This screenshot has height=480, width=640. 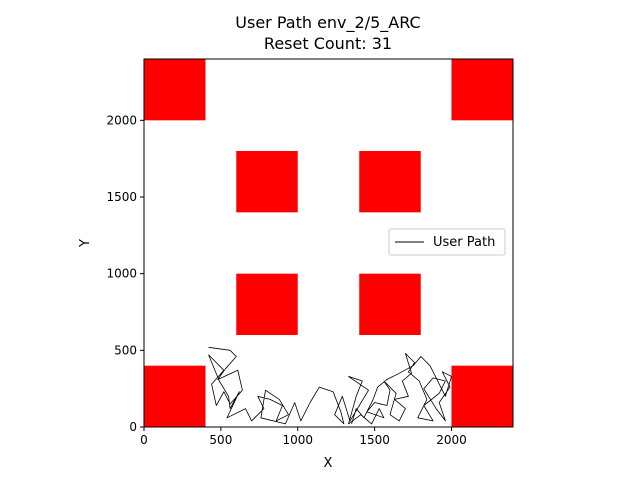 What do you see at coordinates (85, 243) in the screenshot?
I see `y-axis-label: Y` at bounding box center [85, 243].